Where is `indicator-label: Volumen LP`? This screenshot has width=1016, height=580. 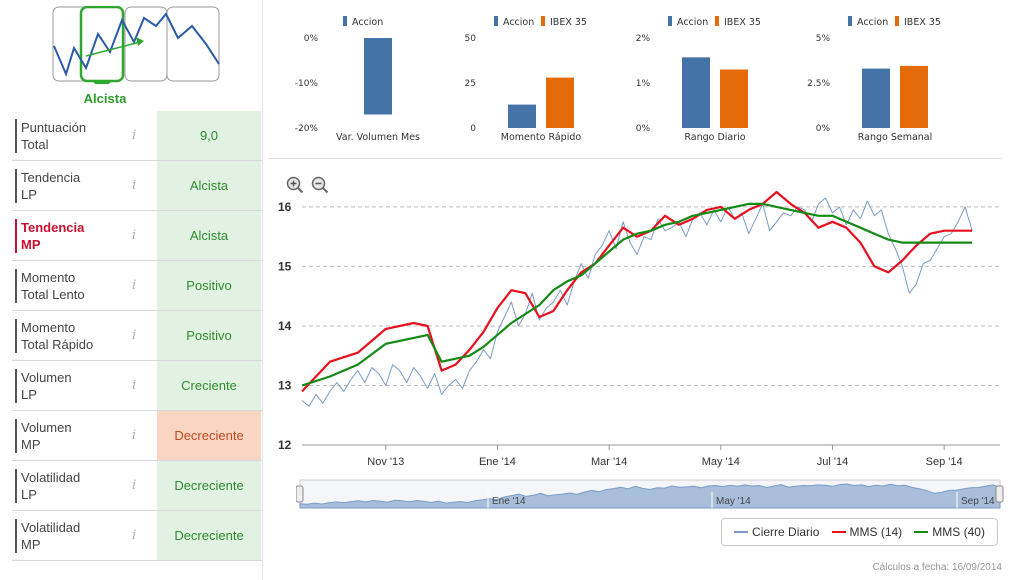
indicator-label: Volumen LP is located at coordinates (46, 386).